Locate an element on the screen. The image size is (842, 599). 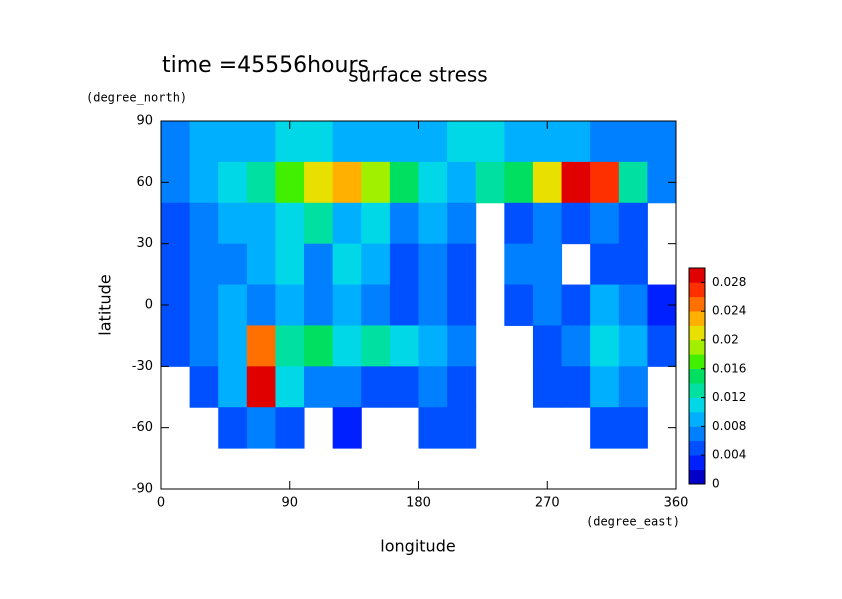
y-tick-label: -30 is located at coordinates (142, 366).